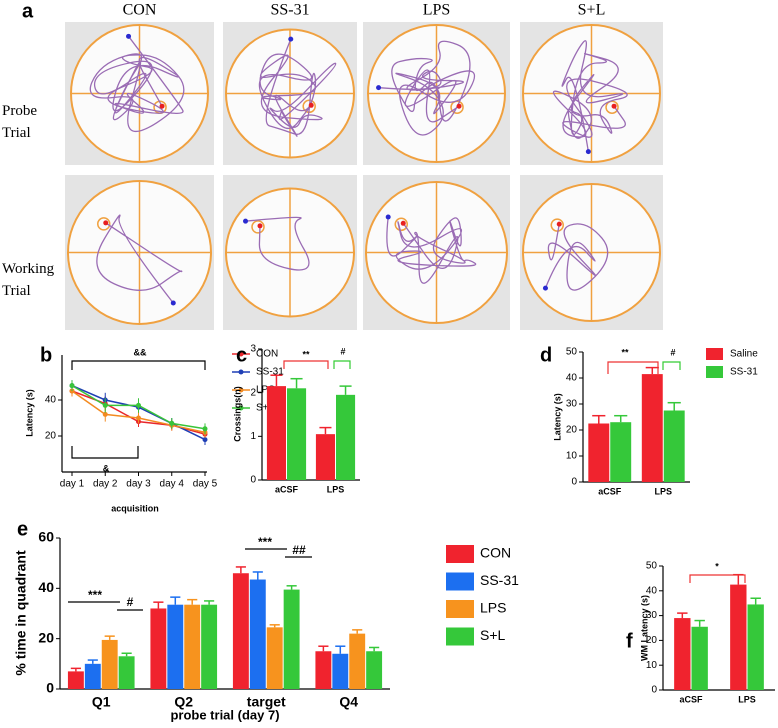 The width and height of the screenshot is (778, 728). I want to click on annotation: &, so click(106, 468).